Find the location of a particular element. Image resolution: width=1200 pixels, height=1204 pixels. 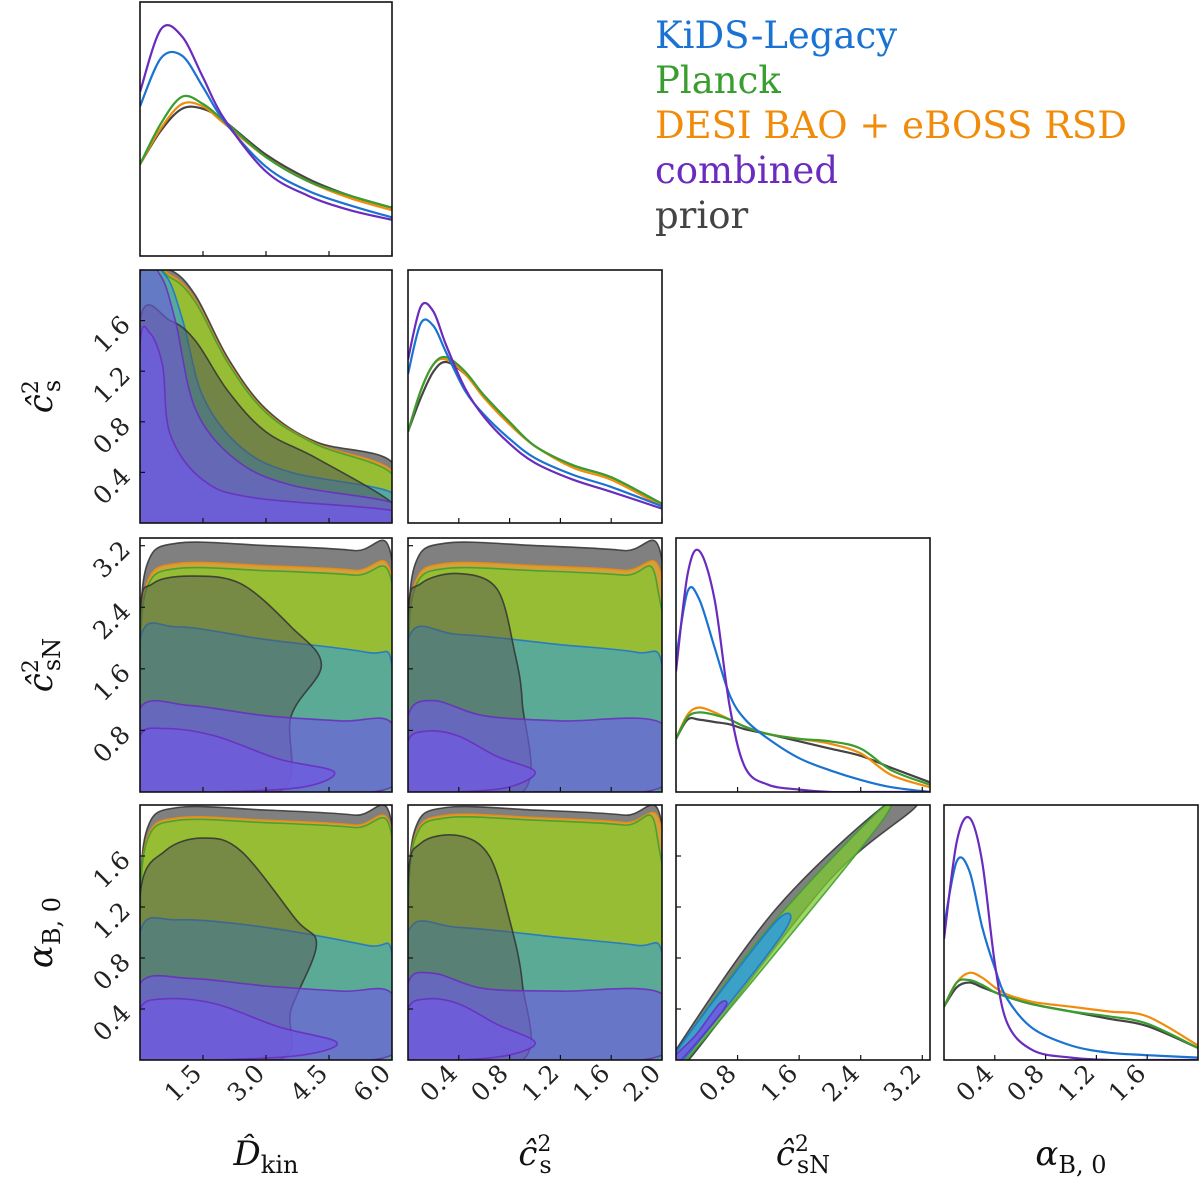

legend-item-desi-bao-eboss-rsd: DESI BAO + eBOSS RSD is located at coordinates (891, 125).